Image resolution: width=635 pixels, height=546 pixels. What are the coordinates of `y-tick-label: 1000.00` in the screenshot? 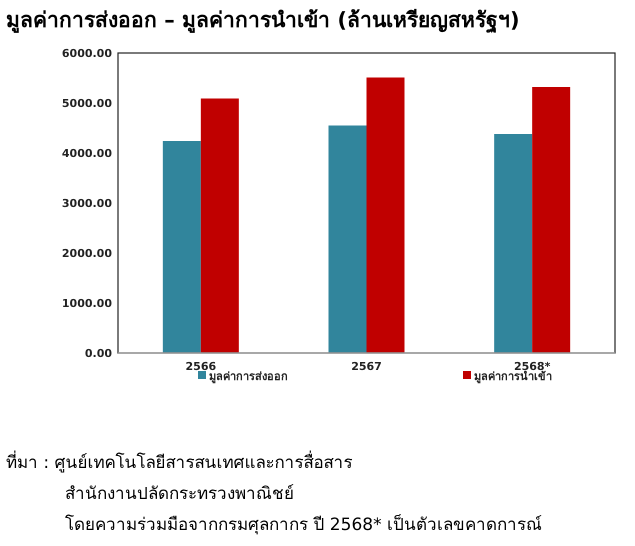 It's located at (87, 303).